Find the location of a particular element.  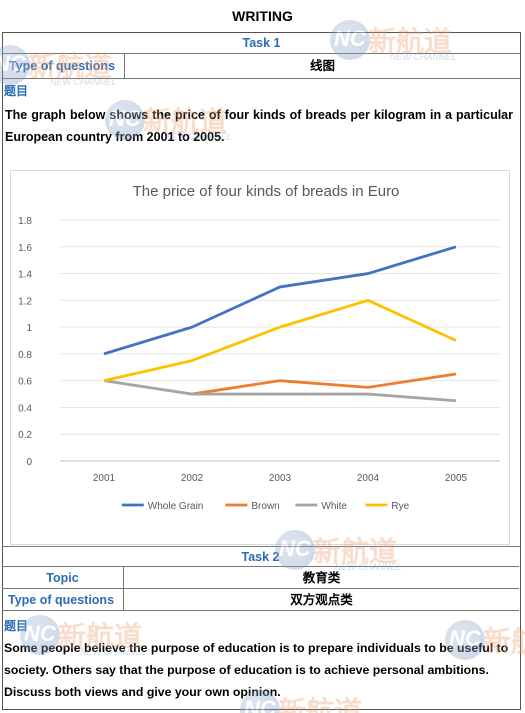

task2-block: Task 2 Topic 教育类 Type of questions 双方观点类 is located at coordinates (261, 578).